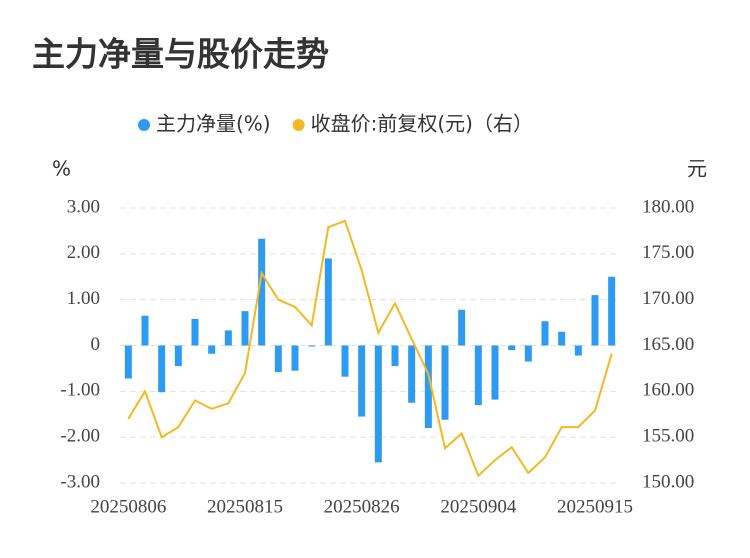 This screenshot has width=750, height=558. What do you see at coordinates (83, 298) in the screenshot?
I see `y-tick-label: 1.00` at bounding box center [83, 298].